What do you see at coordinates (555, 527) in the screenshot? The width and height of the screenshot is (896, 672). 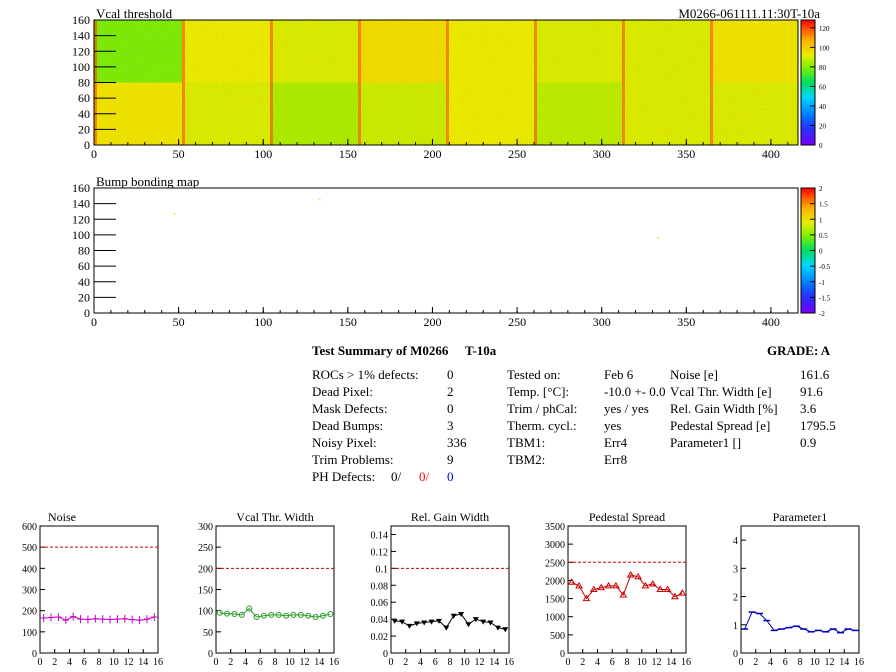 I see `pedestal-spread-y-tick-label: 3500` at bounding box center [555, 527].